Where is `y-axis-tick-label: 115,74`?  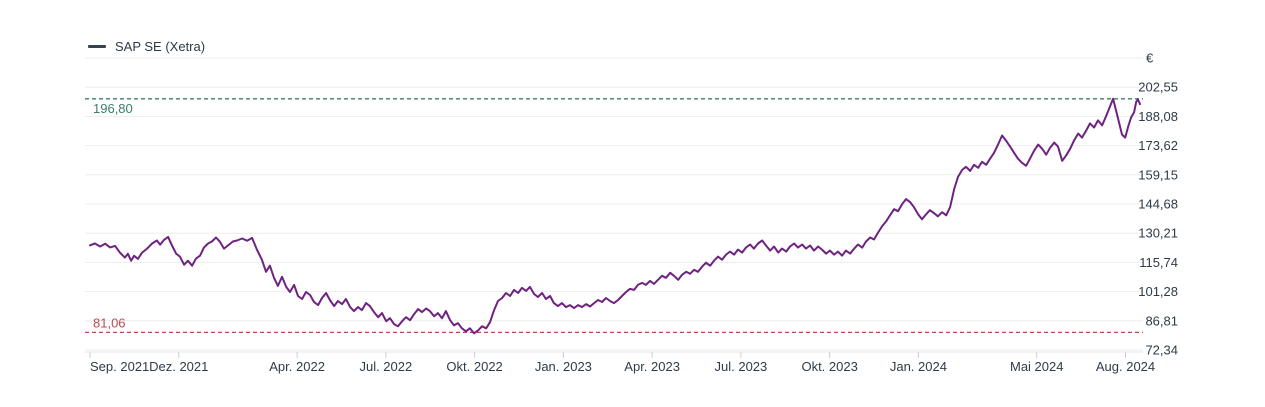 y-axis-tick-label: 115,74 is located at coordinates (1158, 262).